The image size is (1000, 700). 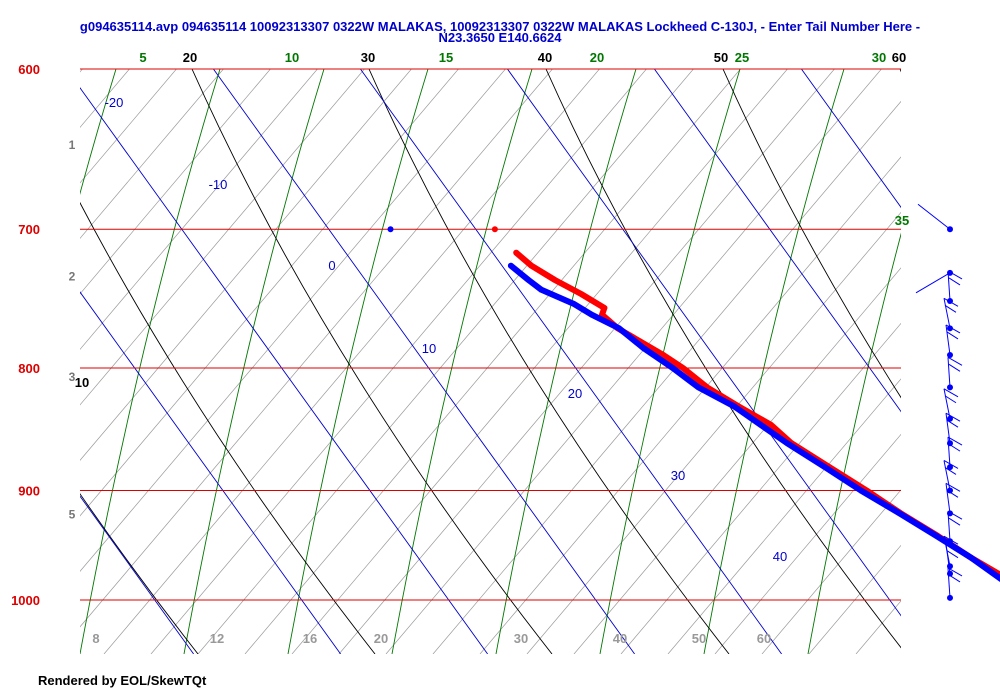 I want to click on isotherm-label: 20, so click(x=575, y=393).